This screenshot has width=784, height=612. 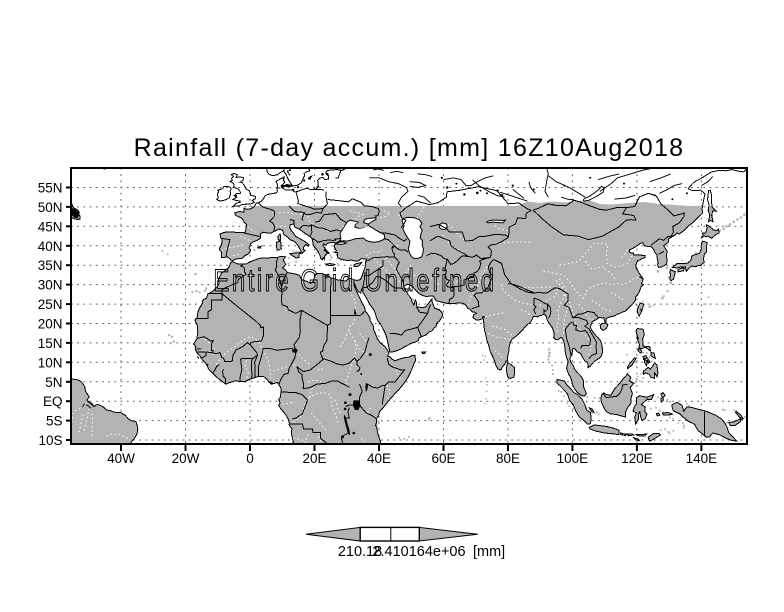 I want to click on svg-text: 20E, so click(x=314, y=458).